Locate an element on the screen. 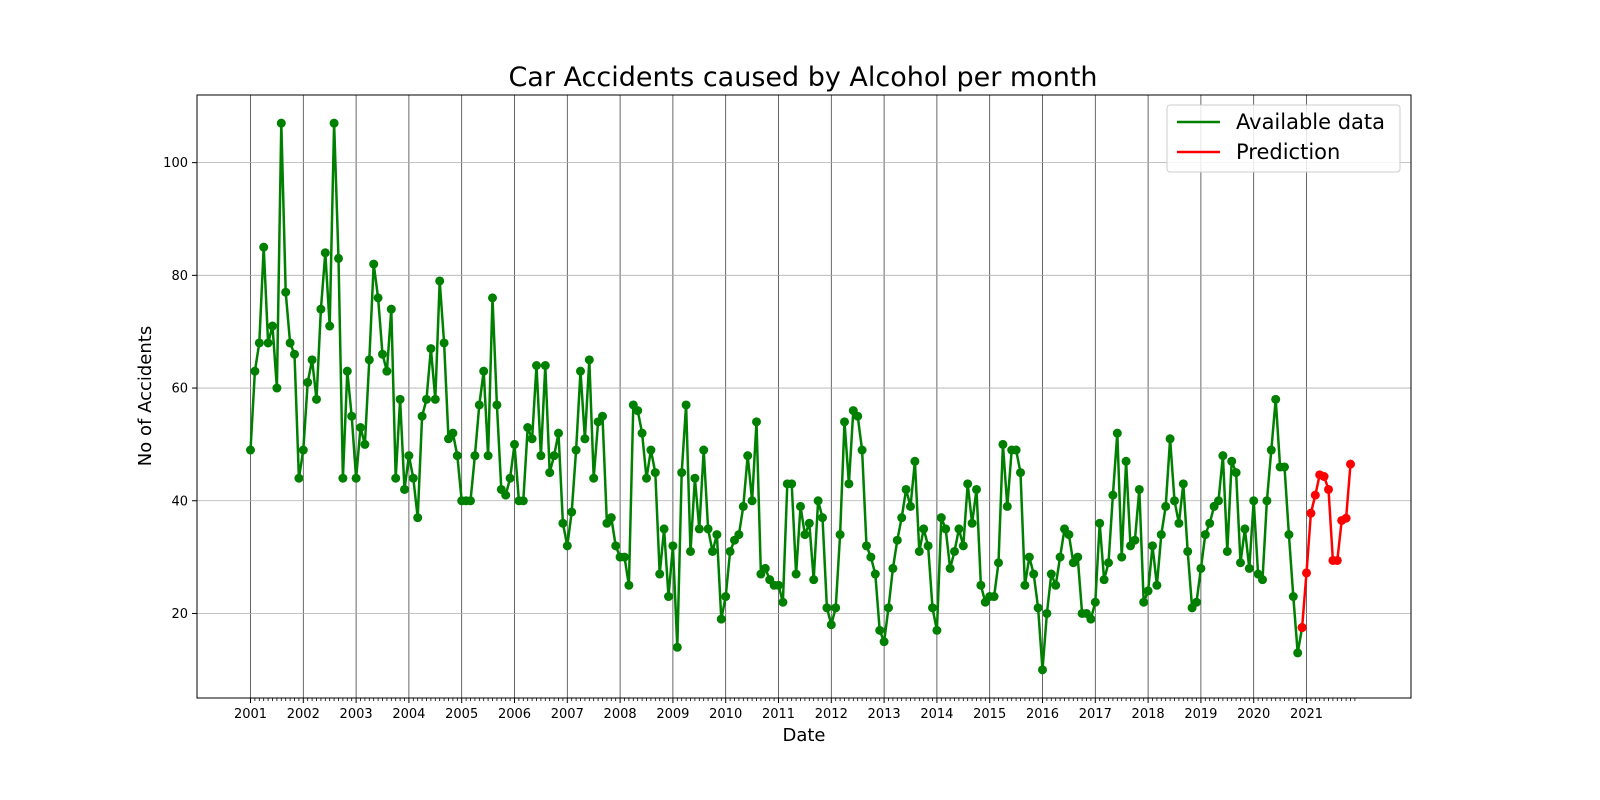  x-tick-label: 2011 is located at coordinates (778, 714).